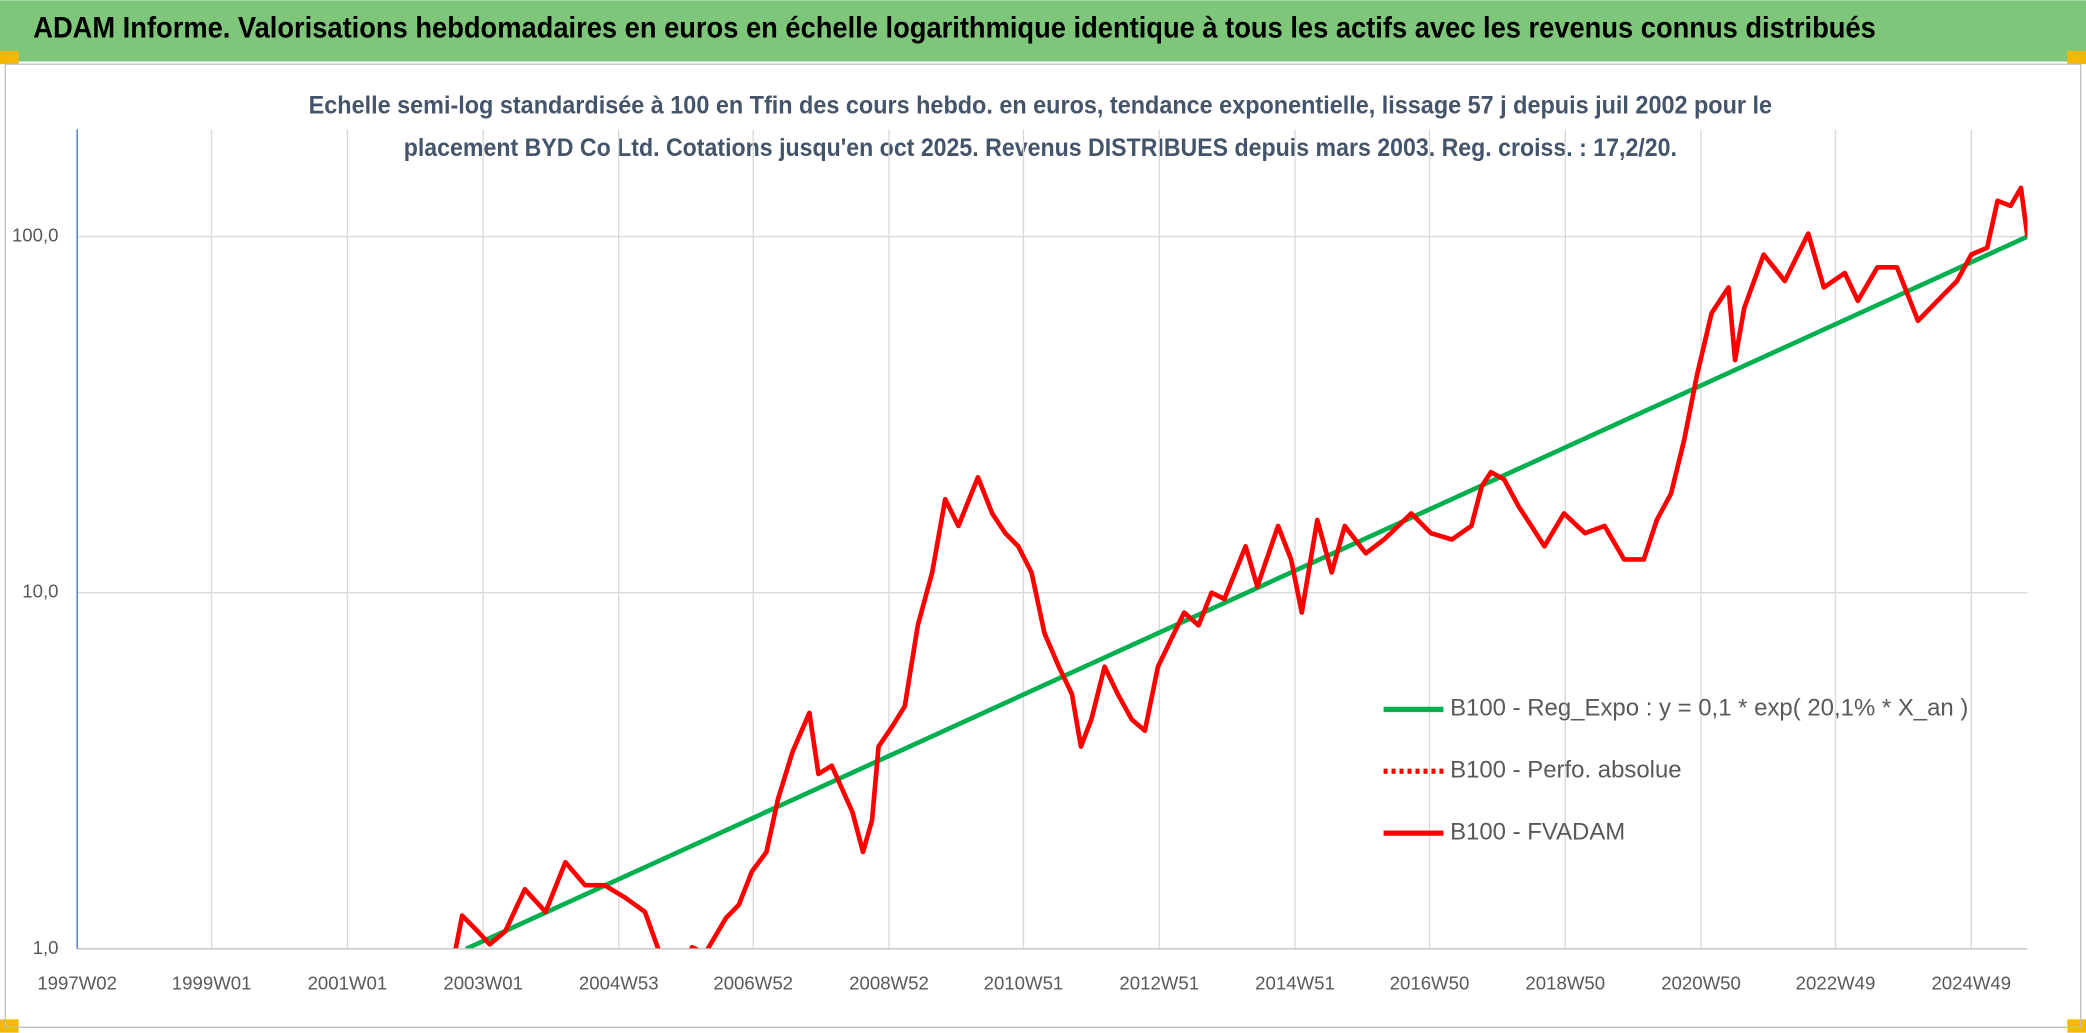 The image size is (2086, 1033). I want to click on x-tick-label: 2022W49, so click(1836, 983).